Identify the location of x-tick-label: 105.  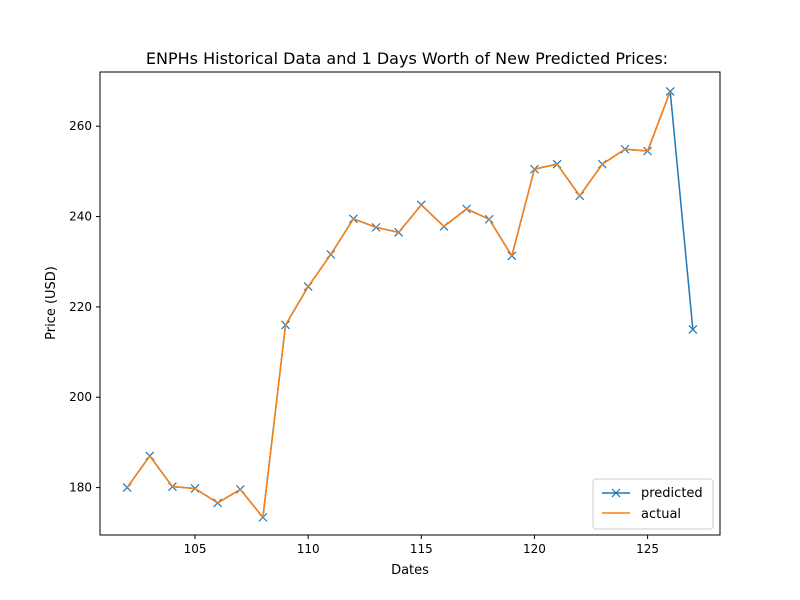
(195, 549).